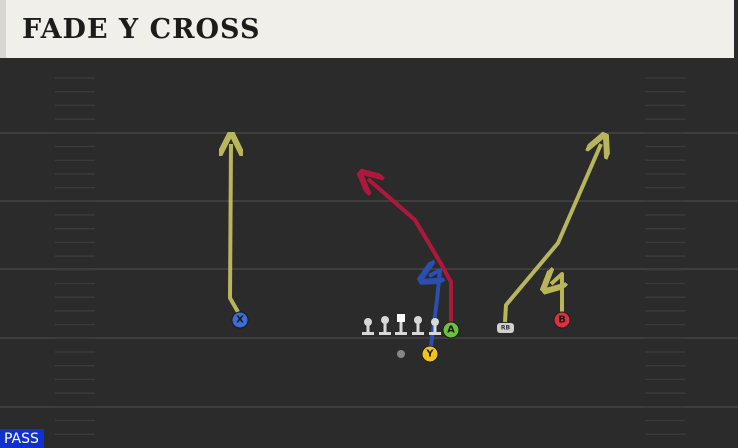 This screenshot has height=448, width=738. Describe the element at coordinates (401, 354) in the screenshot. I see `ball` at that location.